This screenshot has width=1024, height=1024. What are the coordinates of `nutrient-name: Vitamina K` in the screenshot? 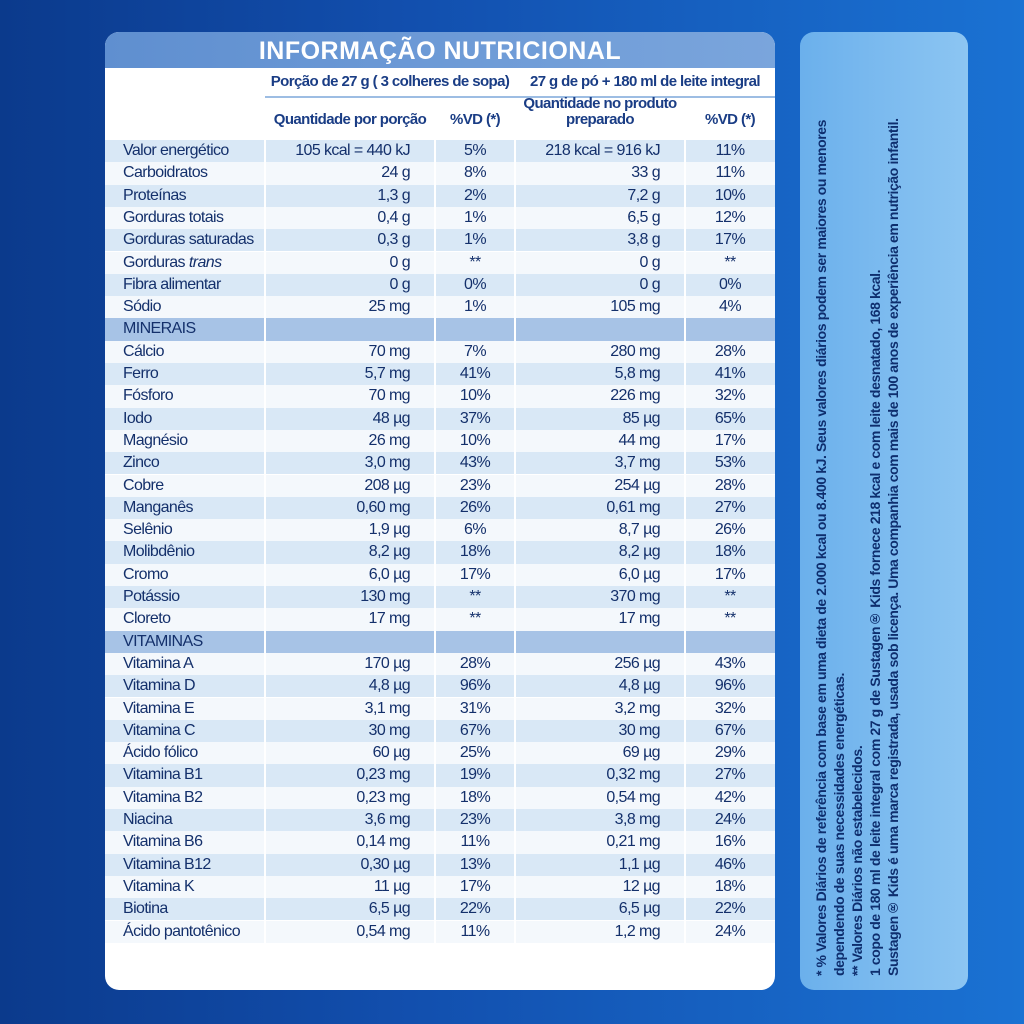 It's located at (159, 886).